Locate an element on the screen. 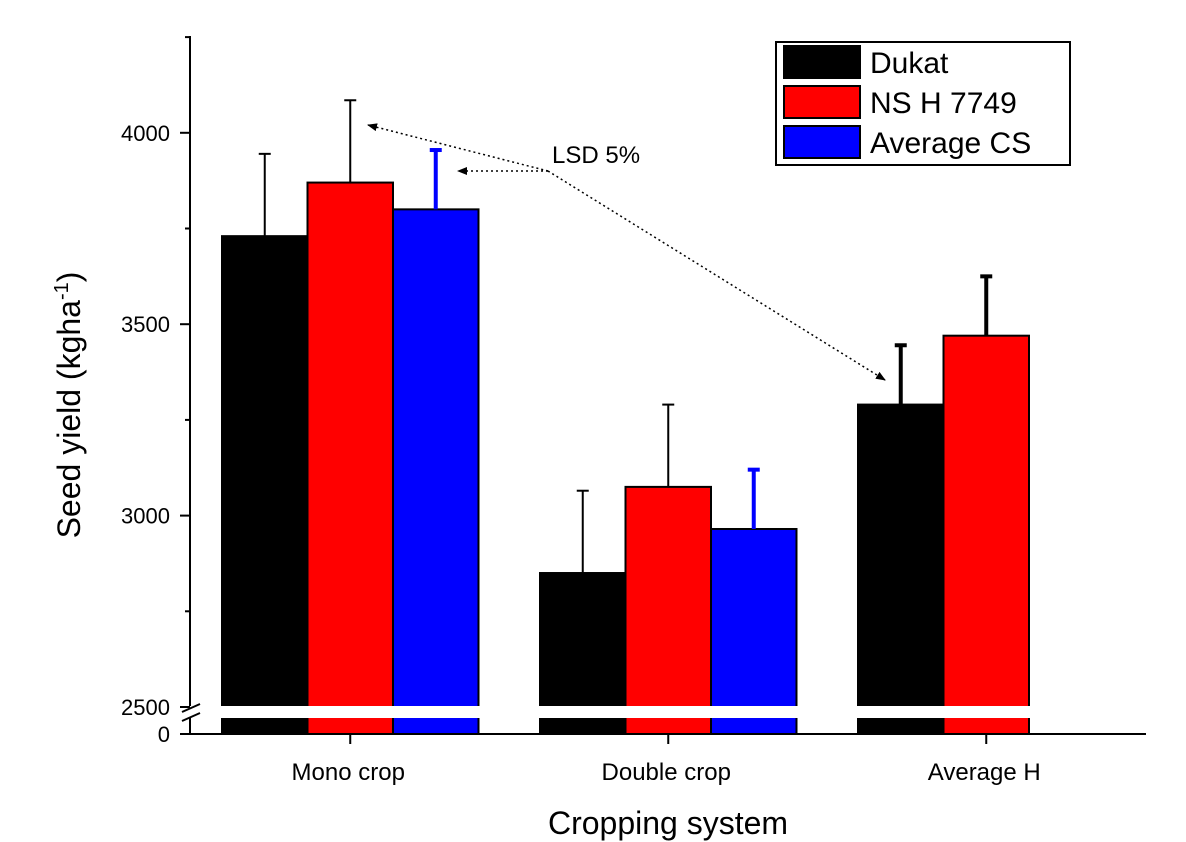  y-tick-label-zero: 0 is located at coordinates (164, 734).